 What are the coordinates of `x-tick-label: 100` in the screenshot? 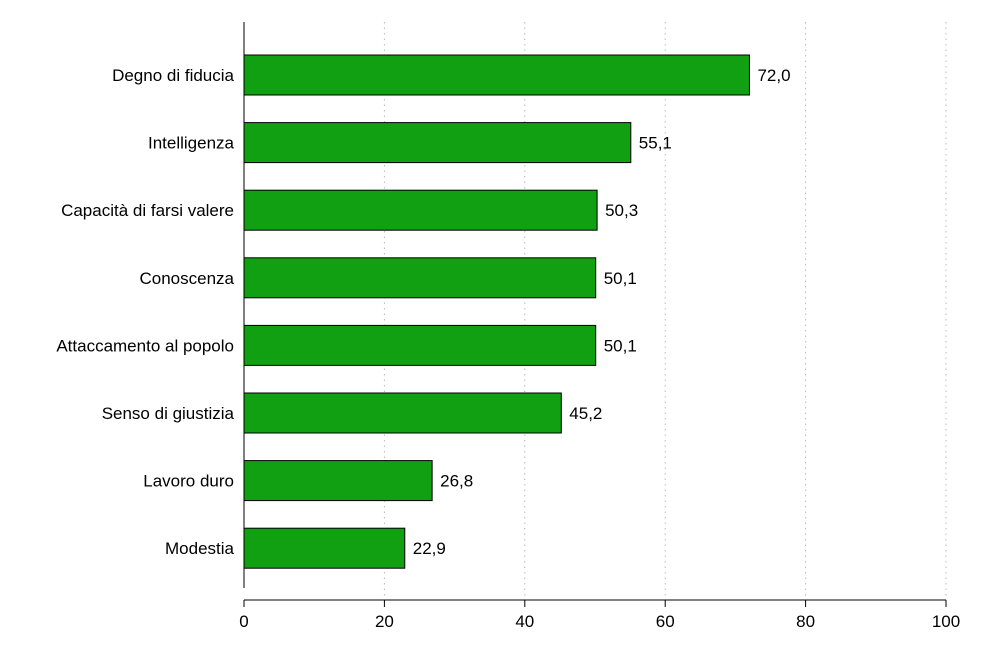 It's located at (946, 621).